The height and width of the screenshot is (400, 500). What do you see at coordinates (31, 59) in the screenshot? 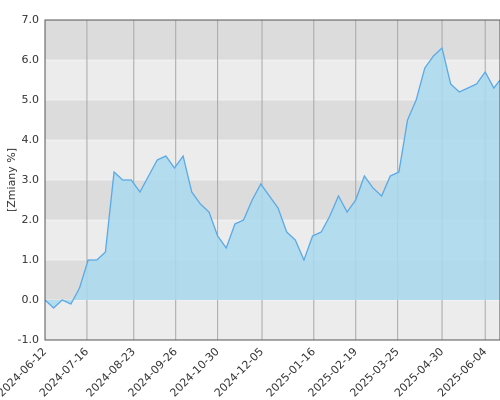
I see `y-tick-label: 6.0` at bounding box center [31, 59].